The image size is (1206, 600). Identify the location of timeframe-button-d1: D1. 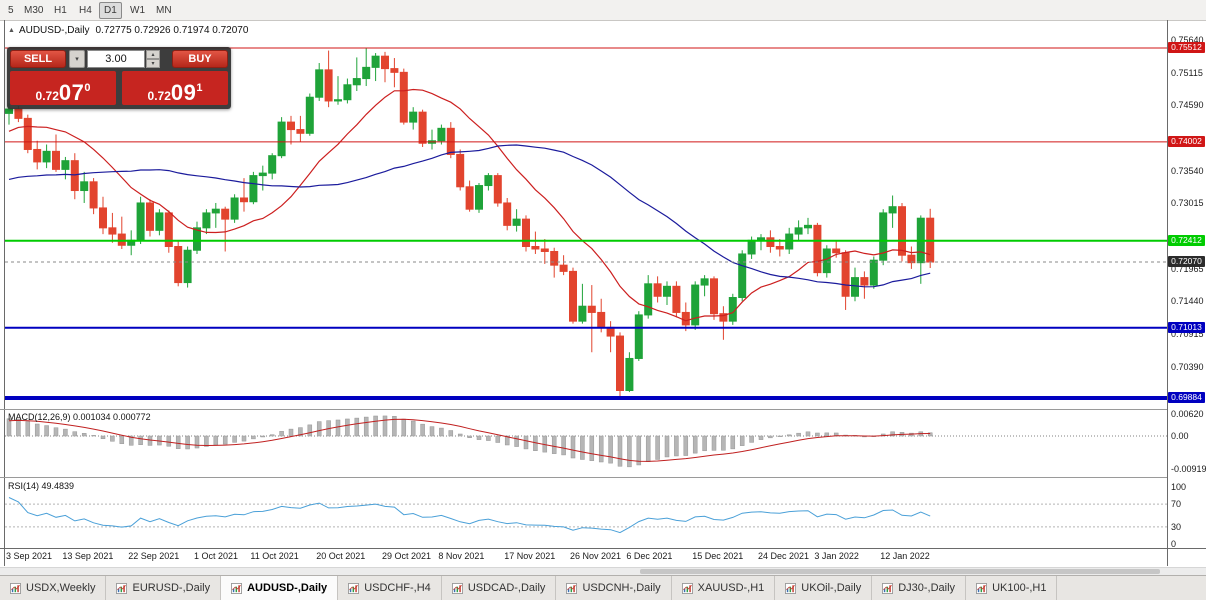
(110, 10).